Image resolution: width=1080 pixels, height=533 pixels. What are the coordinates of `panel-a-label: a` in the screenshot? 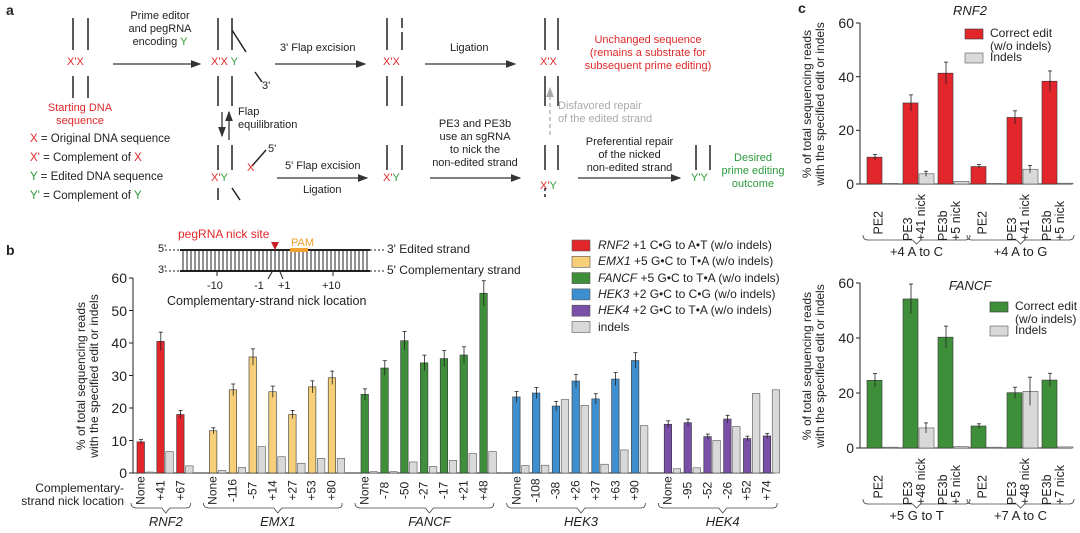 It's located at (10, 10).